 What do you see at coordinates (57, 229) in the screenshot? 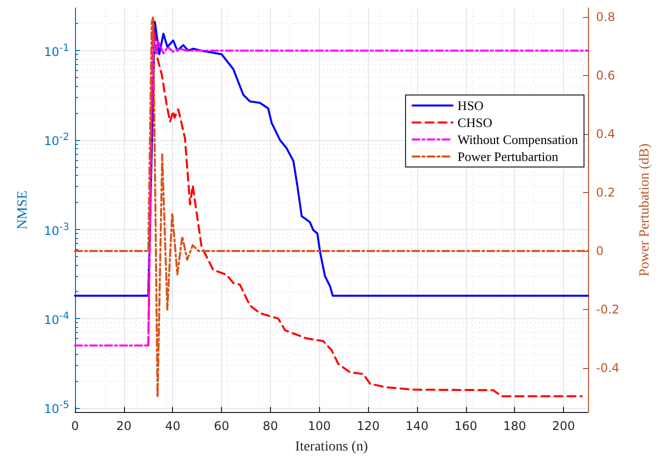
I see `y-tick-label: 10$^{-3}$` at bounding box center [57, 229].